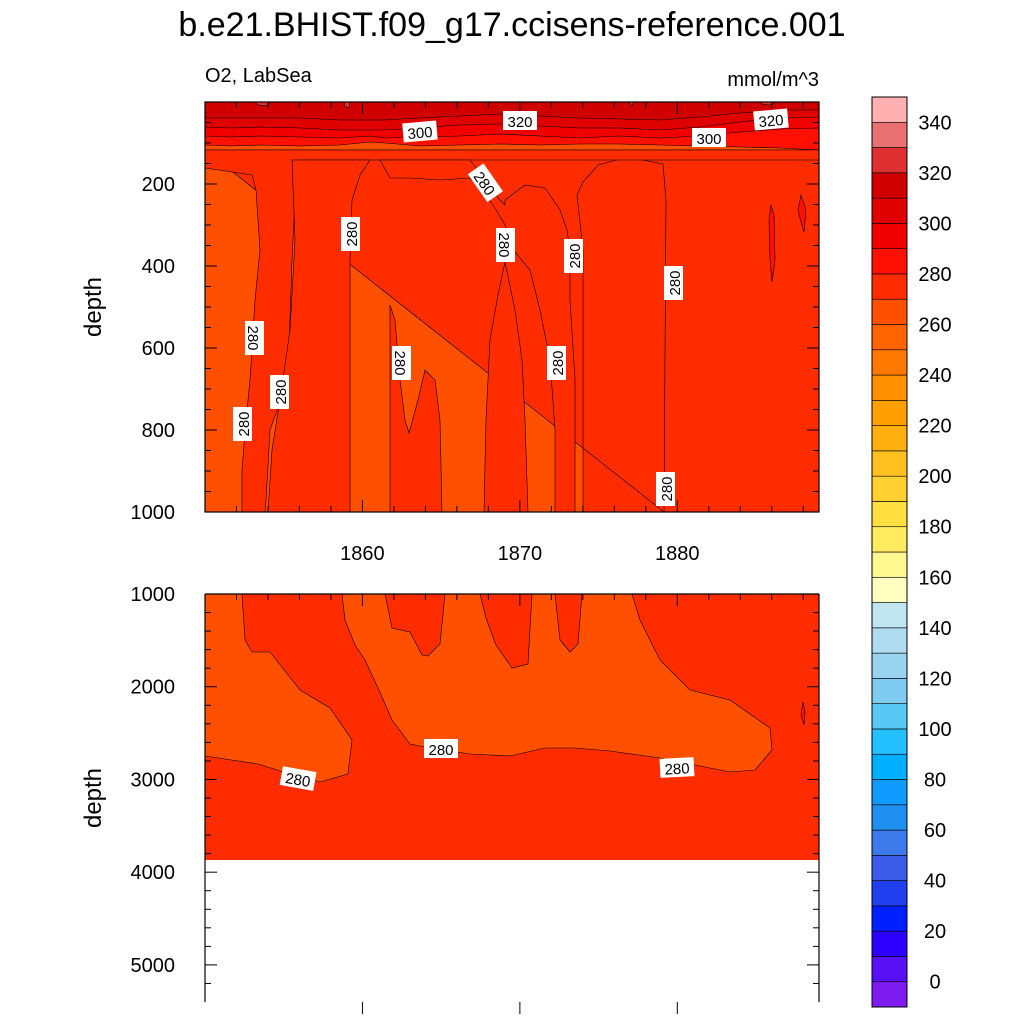 The height and width of the screenshot is (1024, 1024). I want to click on colorbar-tick-label: 280, so click(934, 275).